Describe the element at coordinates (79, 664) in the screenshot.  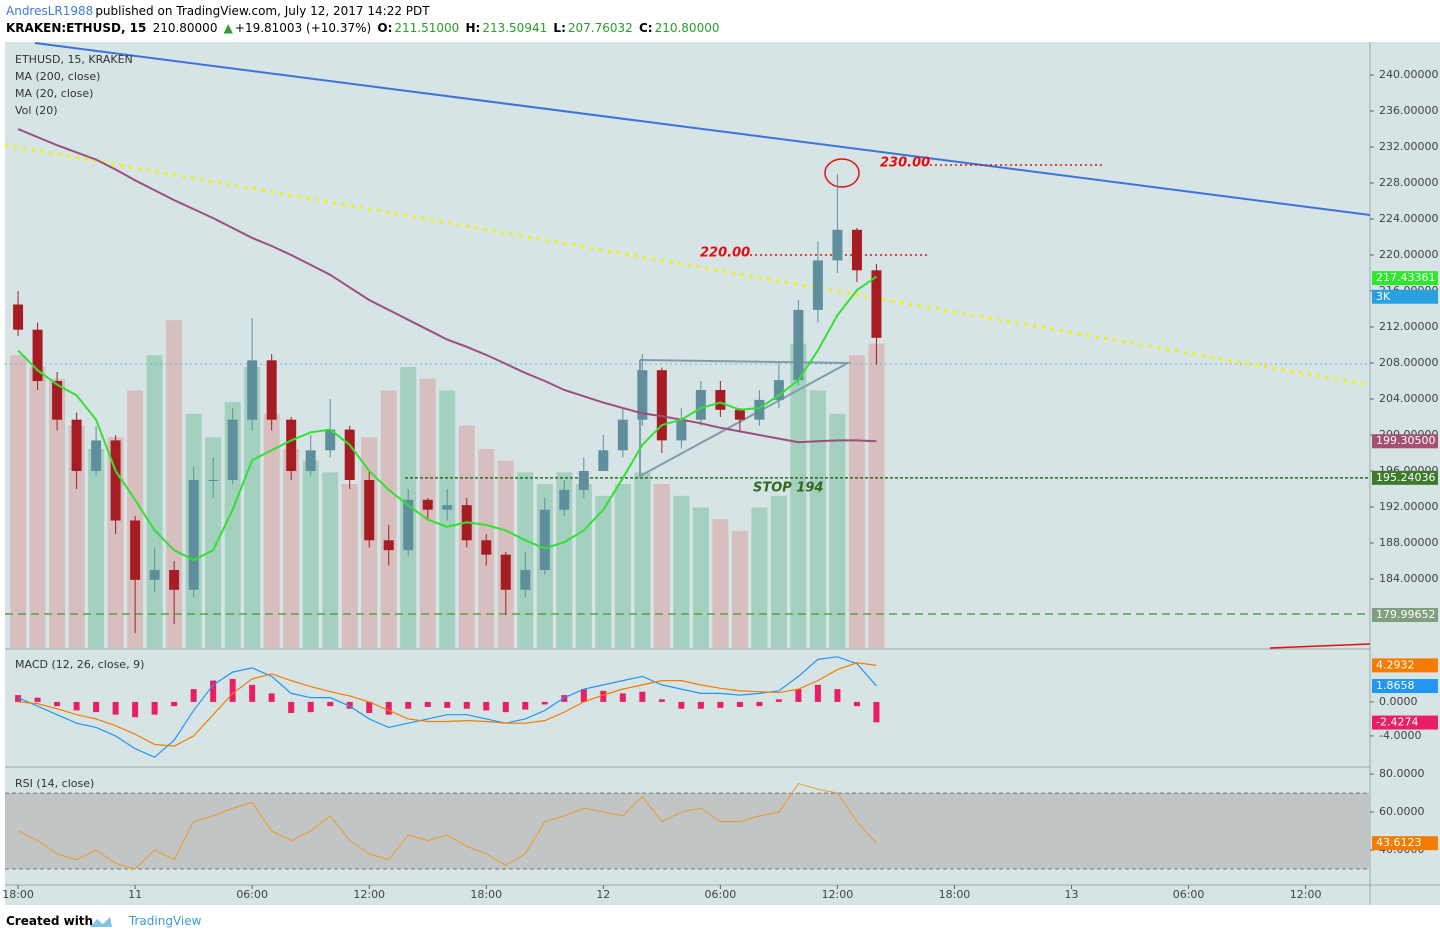
I see `macd-title: MACD (12, 26, close, 9)` at that location.